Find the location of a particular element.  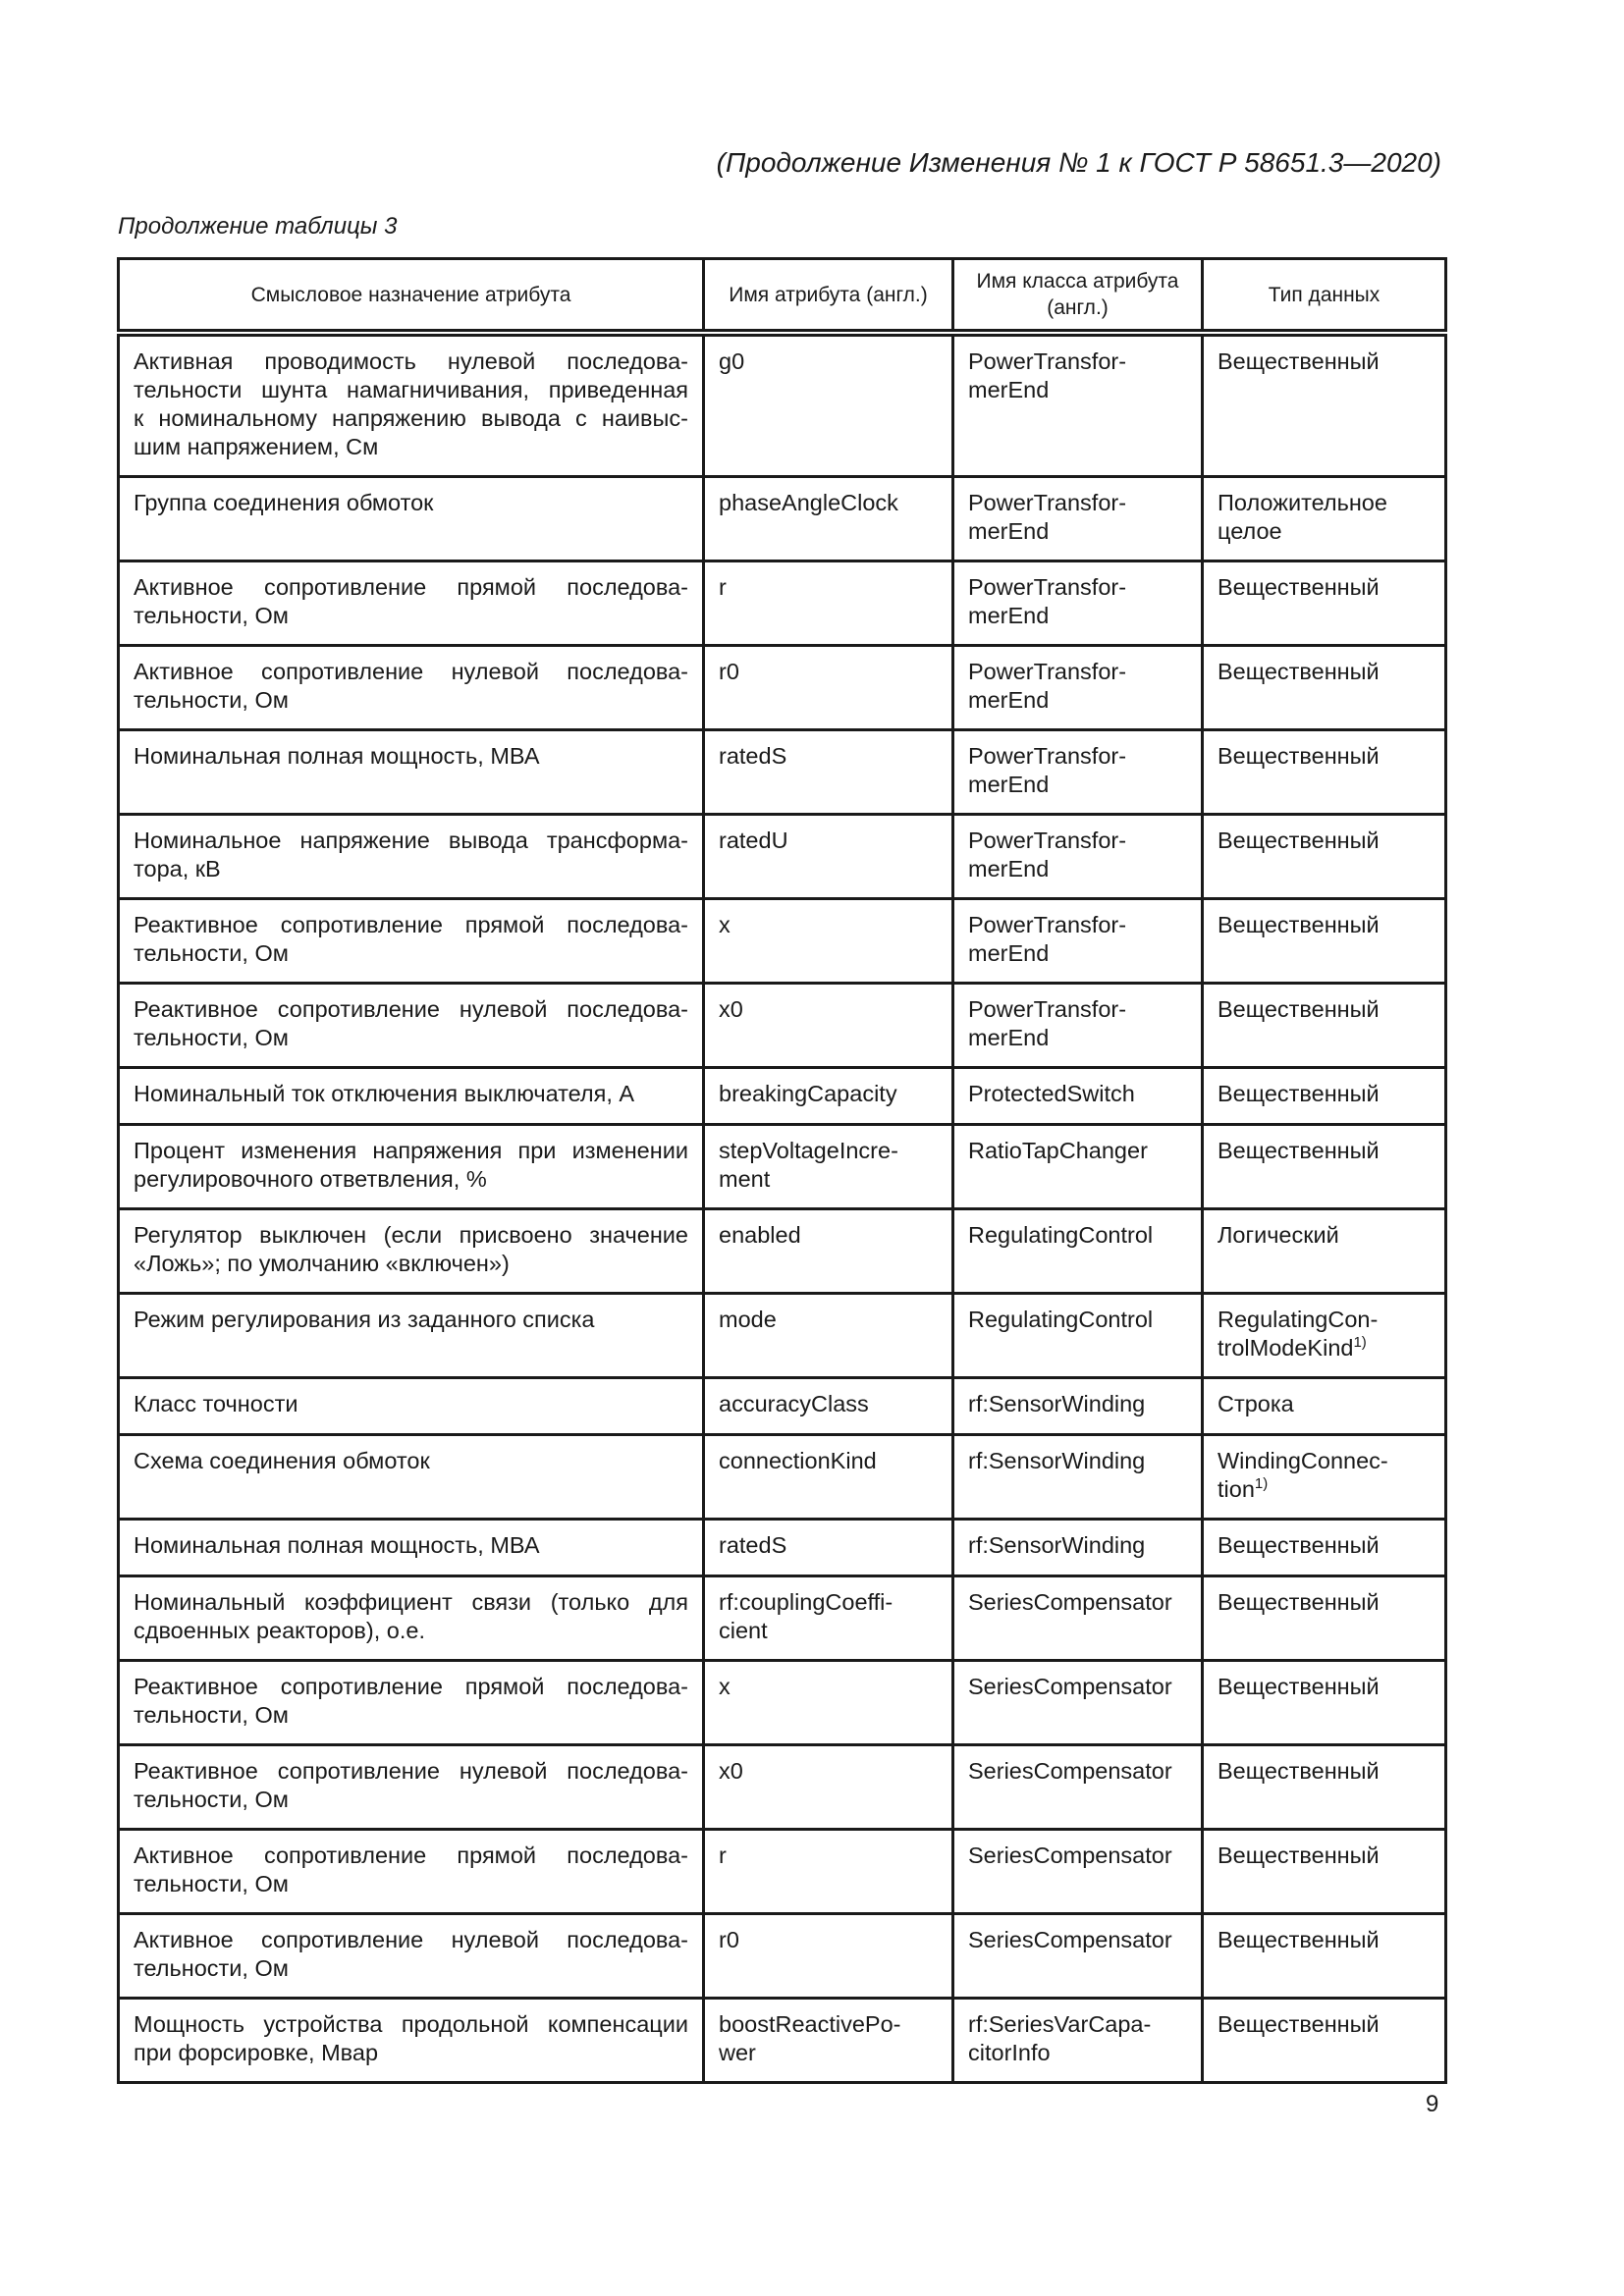

cell-attribute-name: enabled is located at coordinates (828, 1251).